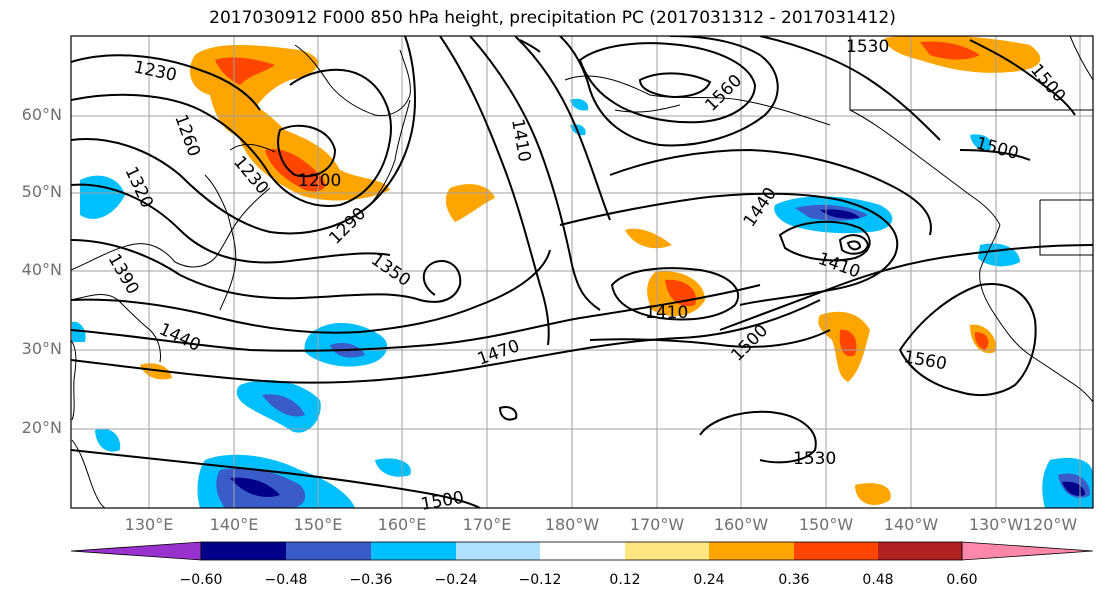  Describe the element at coordinates (826, 524) in the screenshot. I see `lon-label: 150°W` at that location.